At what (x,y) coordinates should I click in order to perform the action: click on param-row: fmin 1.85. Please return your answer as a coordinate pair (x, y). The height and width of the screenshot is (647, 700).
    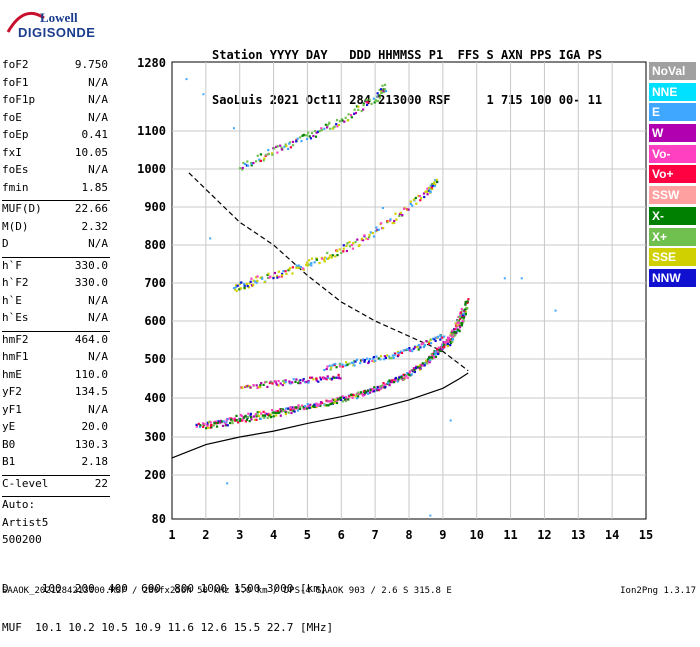
    Looking at the image, I should click on (56, 190).